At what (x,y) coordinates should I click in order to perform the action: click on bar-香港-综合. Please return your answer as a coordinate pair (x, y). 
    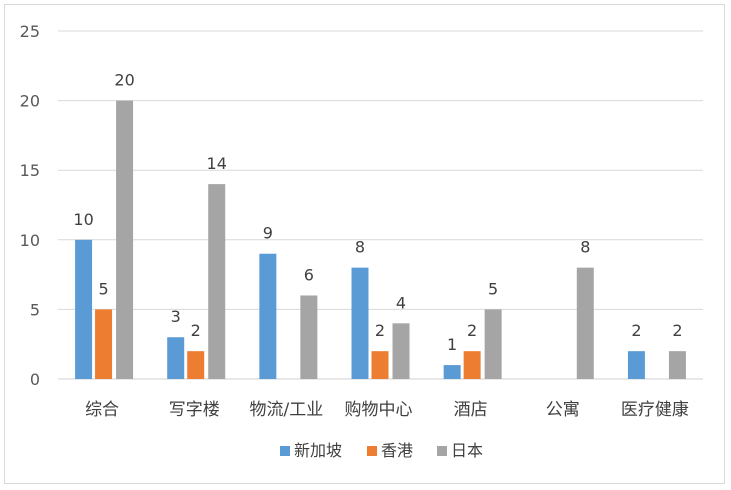
    Looking at the image, I should click on (104, 344).